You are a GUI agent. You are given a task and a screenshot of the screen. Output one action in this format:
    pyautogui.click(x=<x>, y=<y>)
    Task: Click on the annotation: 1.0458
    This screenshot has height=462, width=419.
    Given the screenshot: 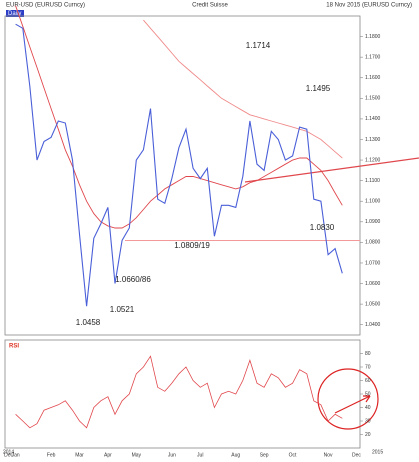 What is the action you would take?
    pyautogui.click(x=88, y=322)
    